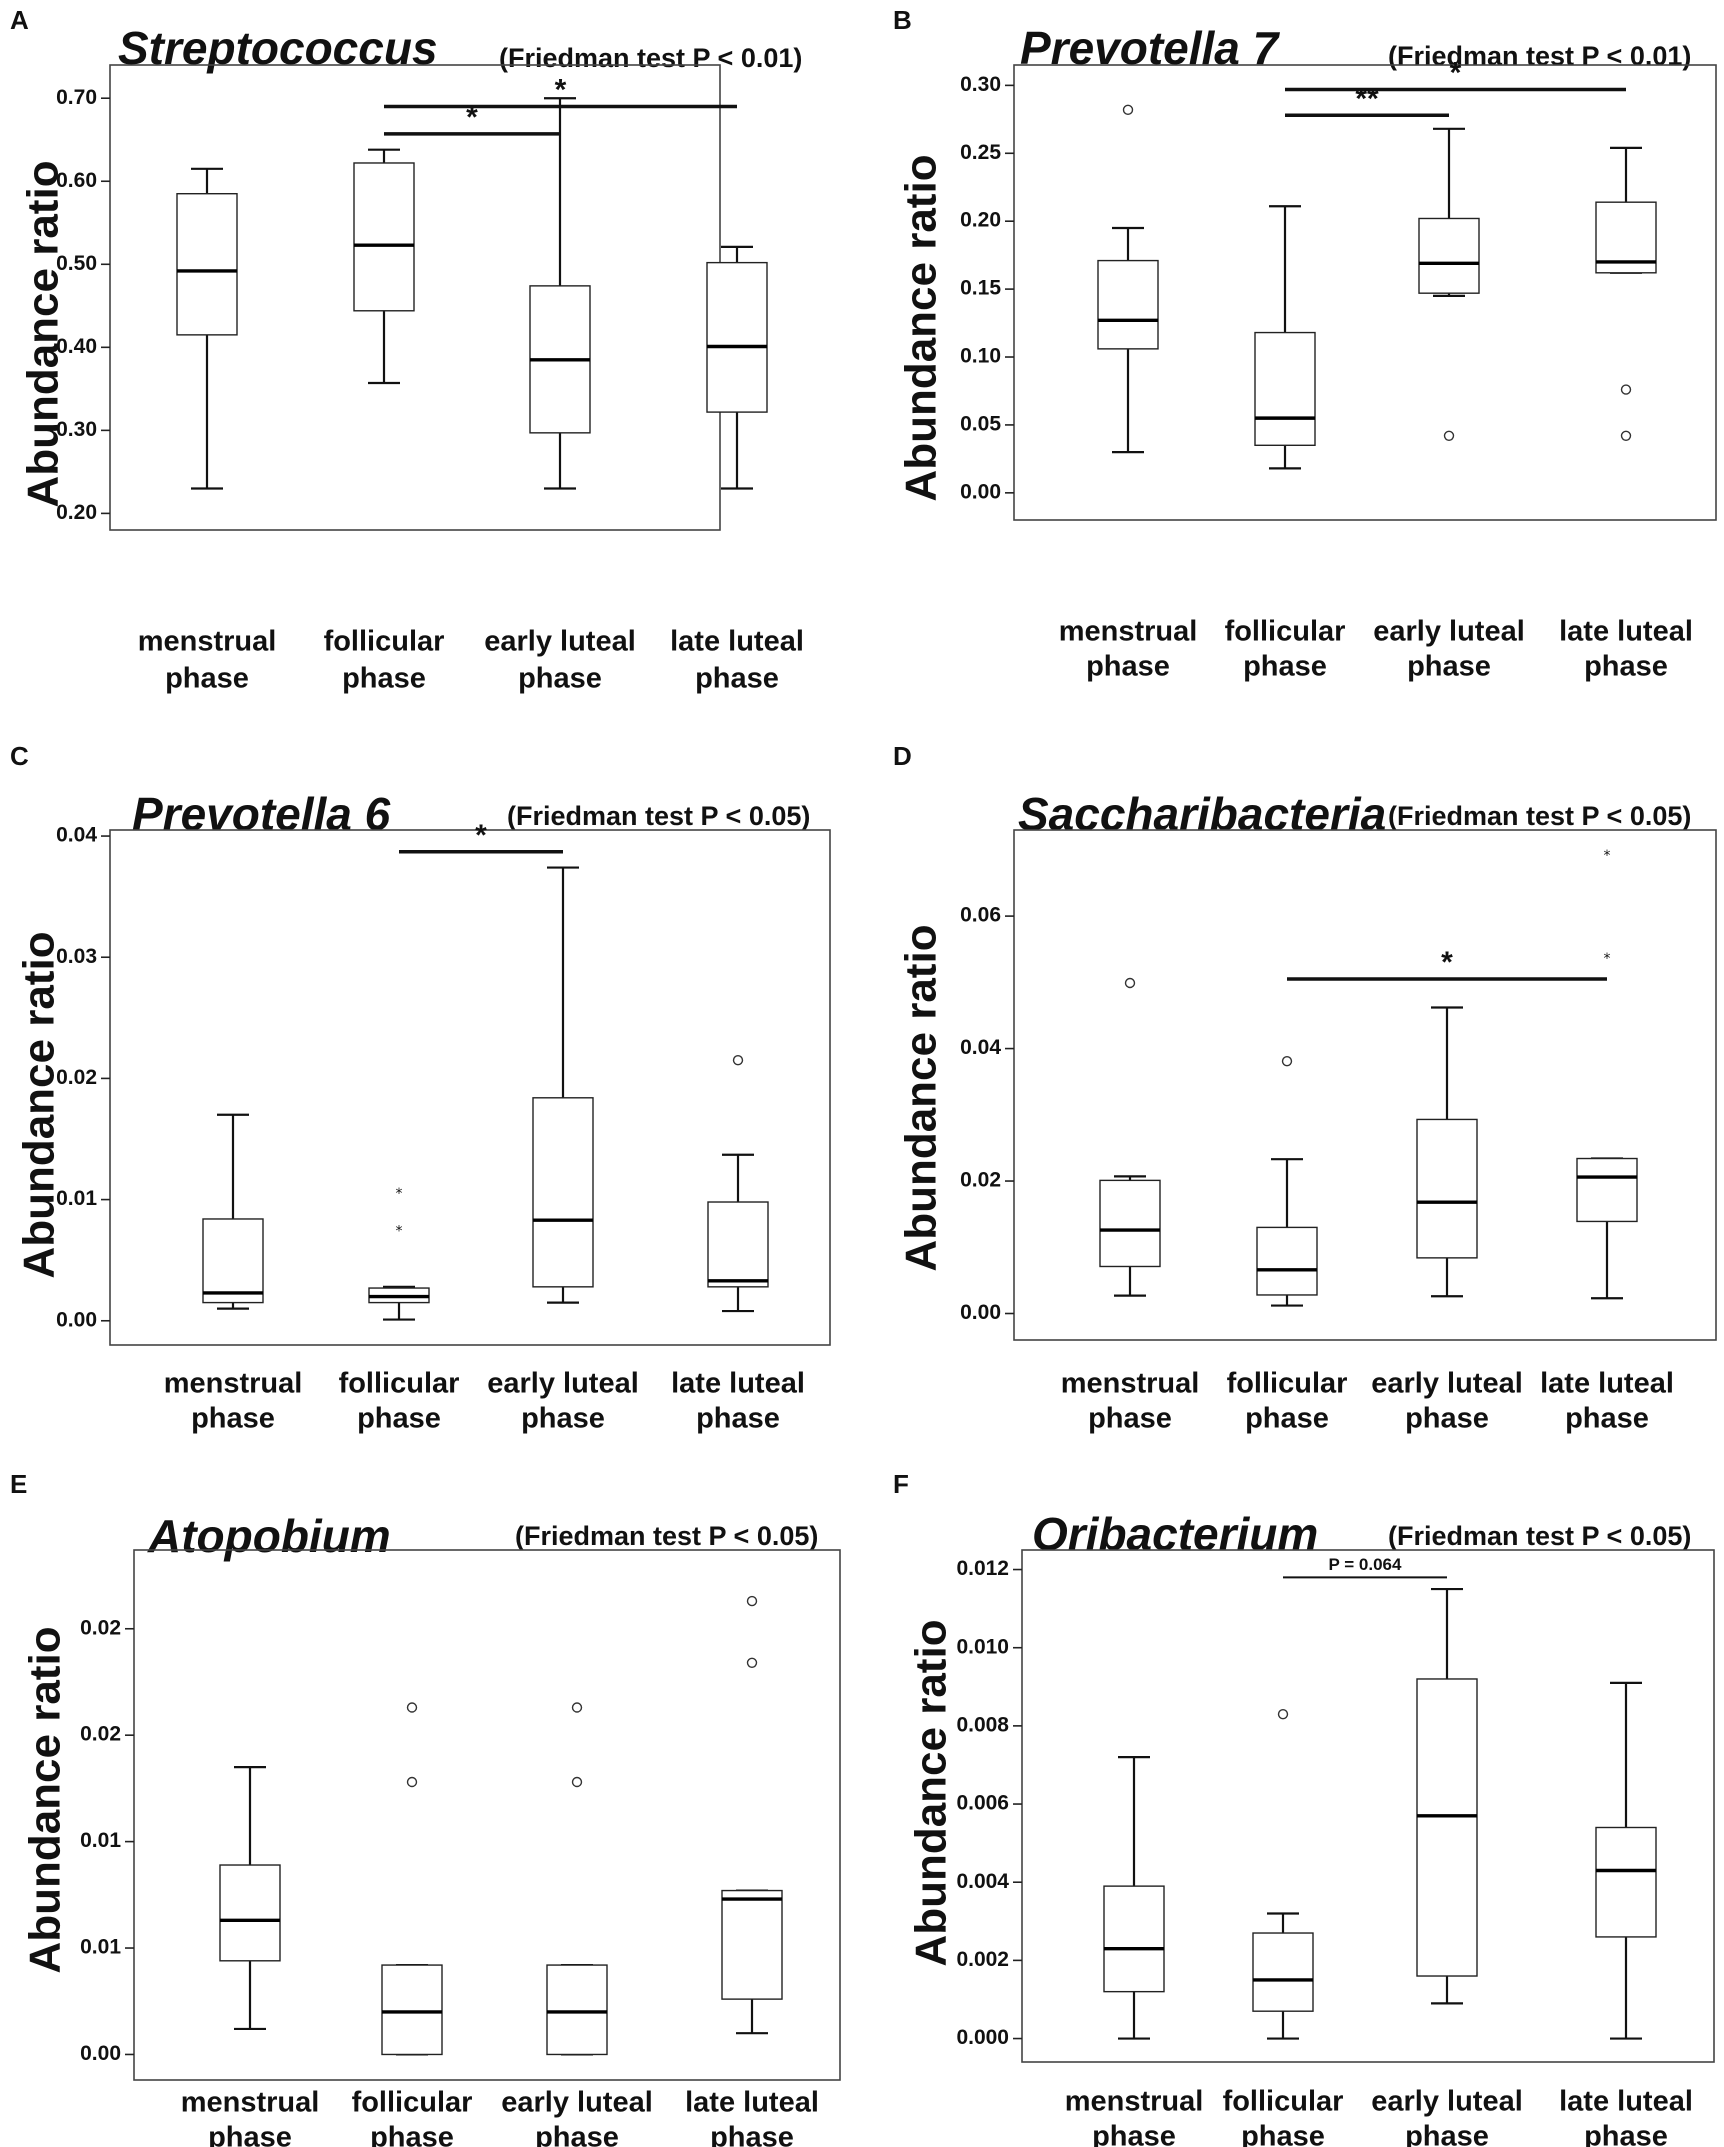 This screenshot has height=2147, width=1724. I want to click on extreme-point: *, so click(1607, 959).